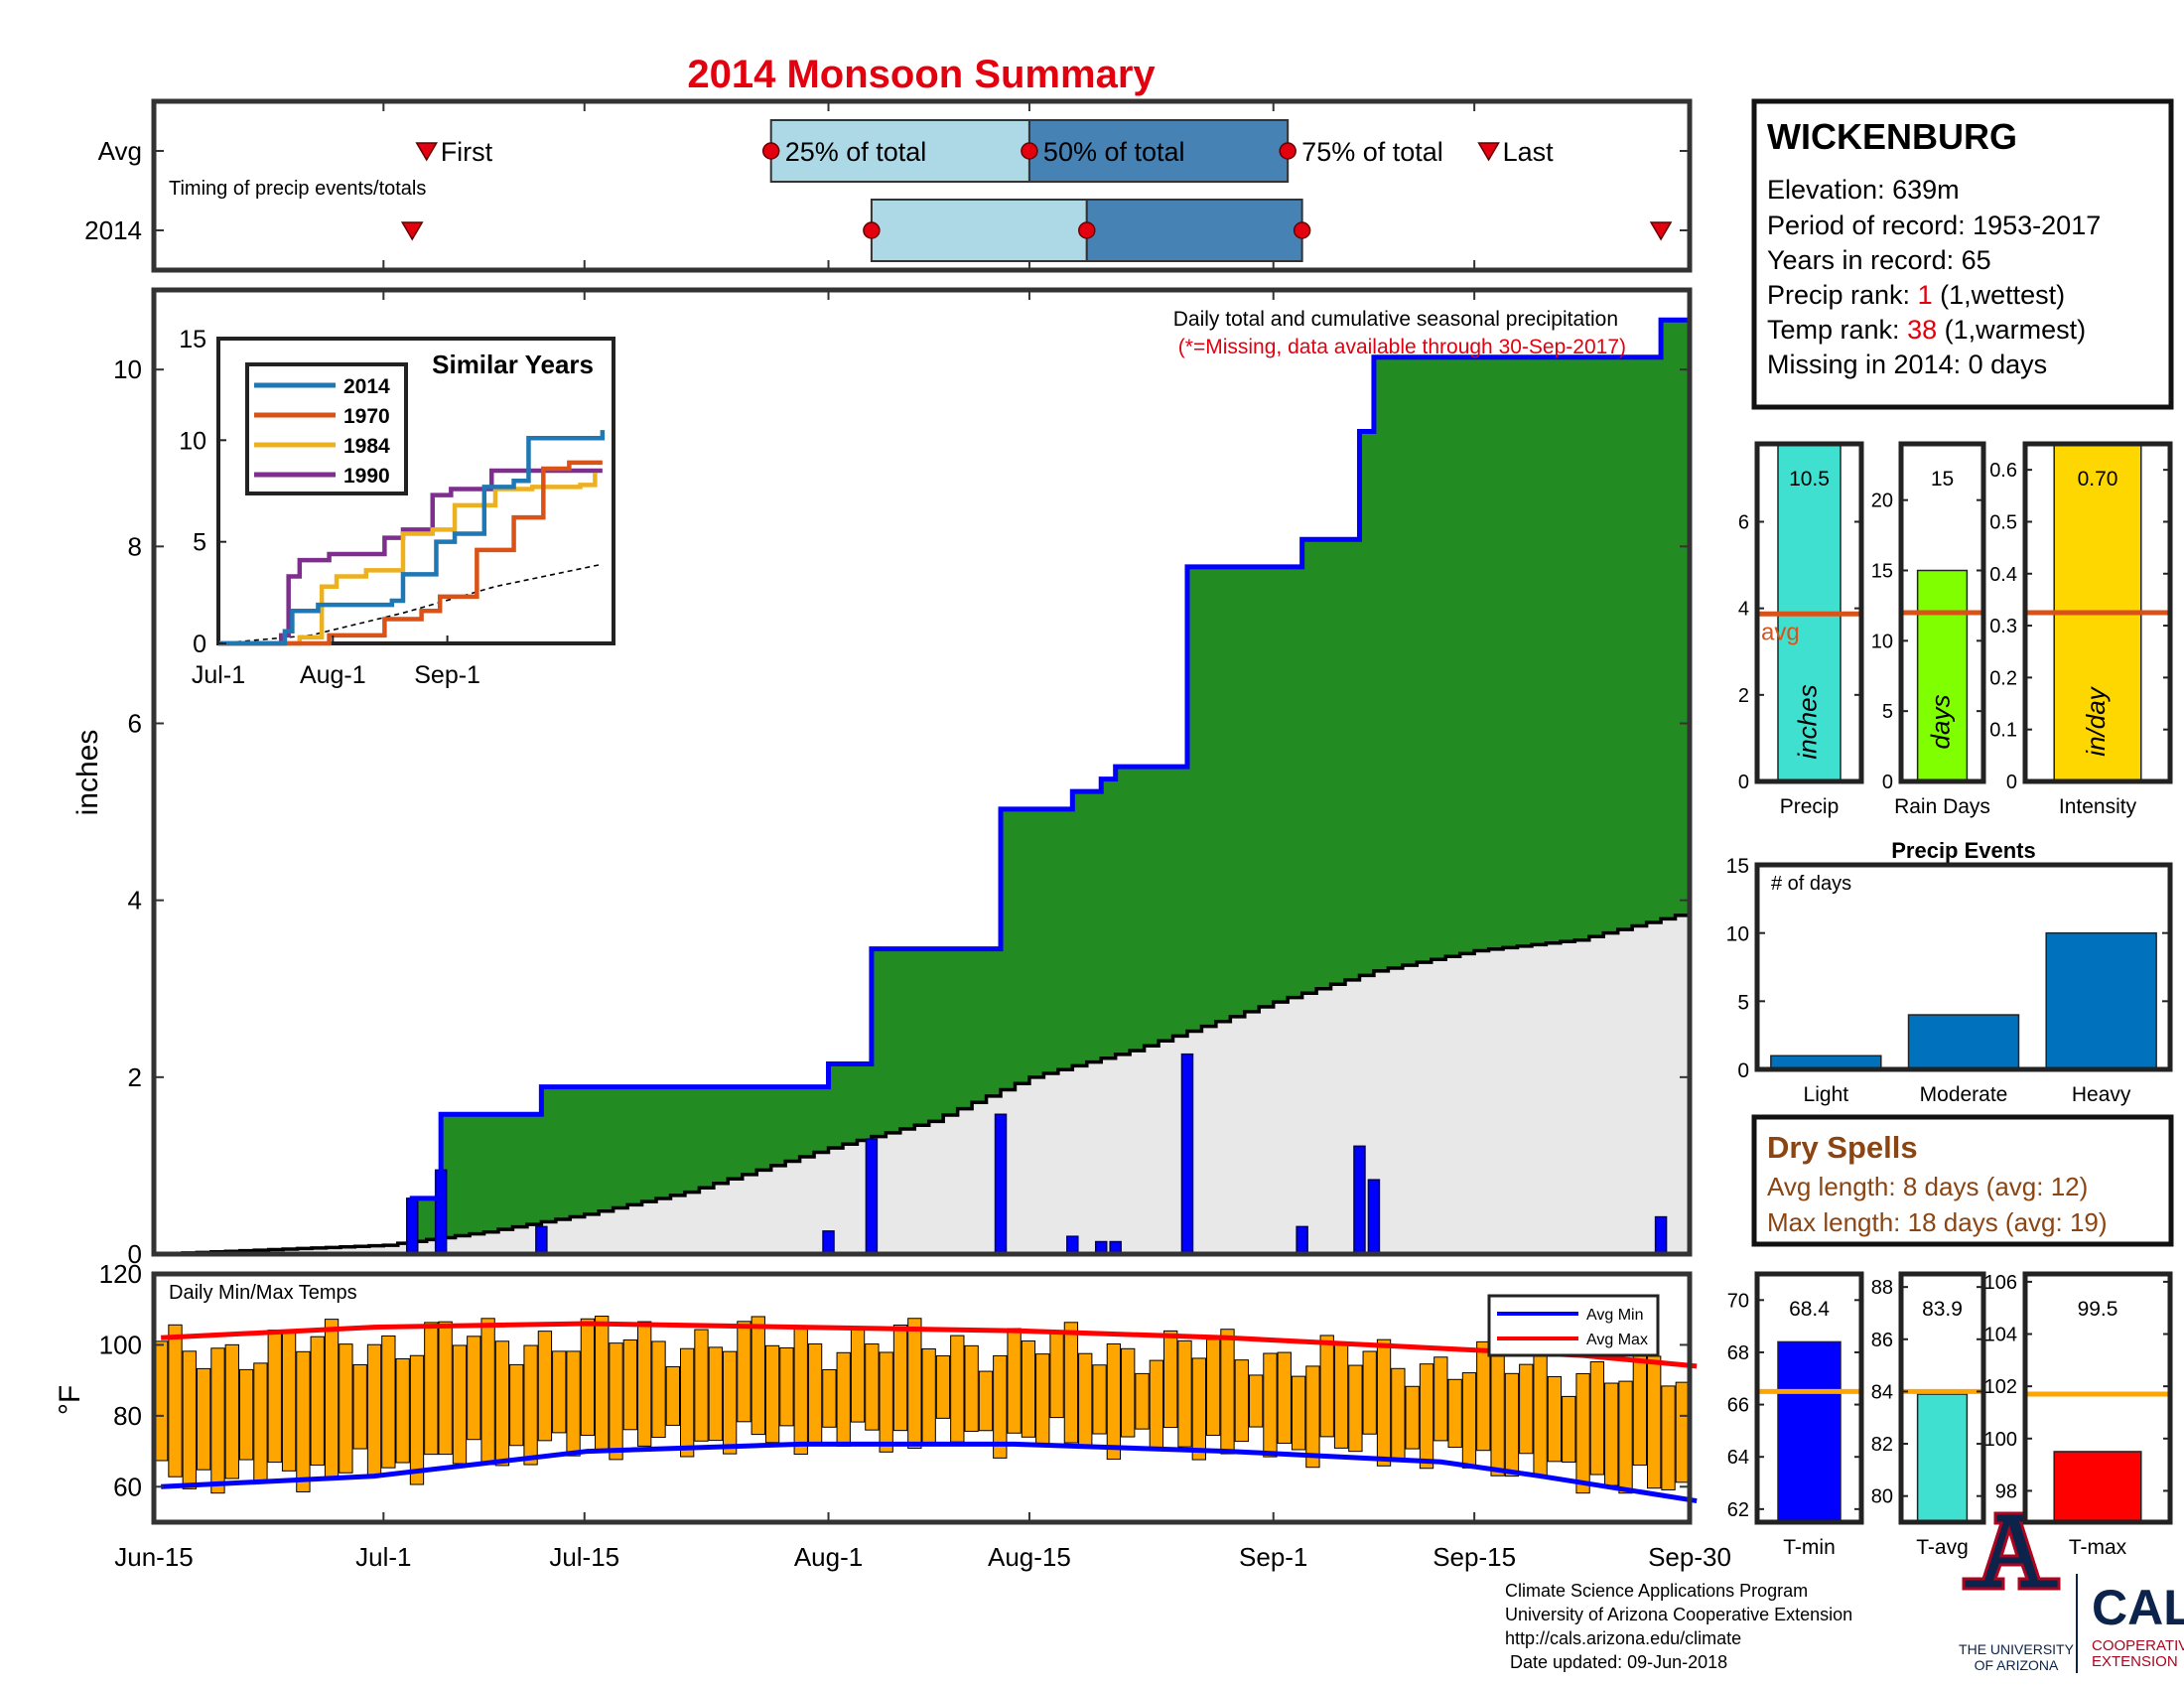 The width and height of the screenshot is (2184, 1688). Describe the element at coordinates (2011, 330) in the screenshot. I see `temp-rank-note: (1,warmest)` at that location.